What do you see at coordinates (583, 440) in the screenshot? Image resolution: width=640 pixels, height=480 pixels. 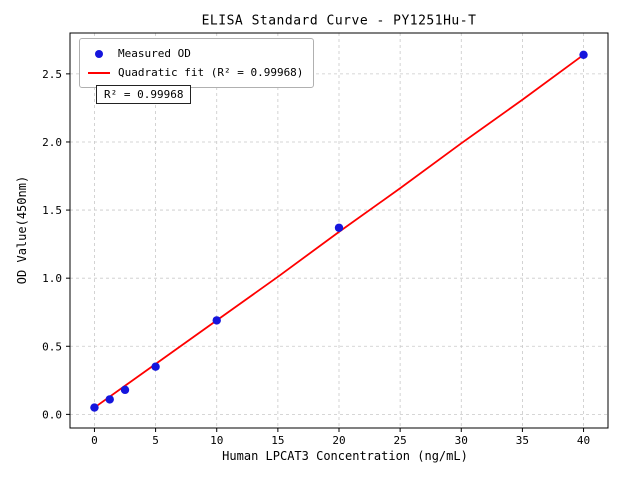 I see `x-tick-label: 40` at bounding box center [583, 440].